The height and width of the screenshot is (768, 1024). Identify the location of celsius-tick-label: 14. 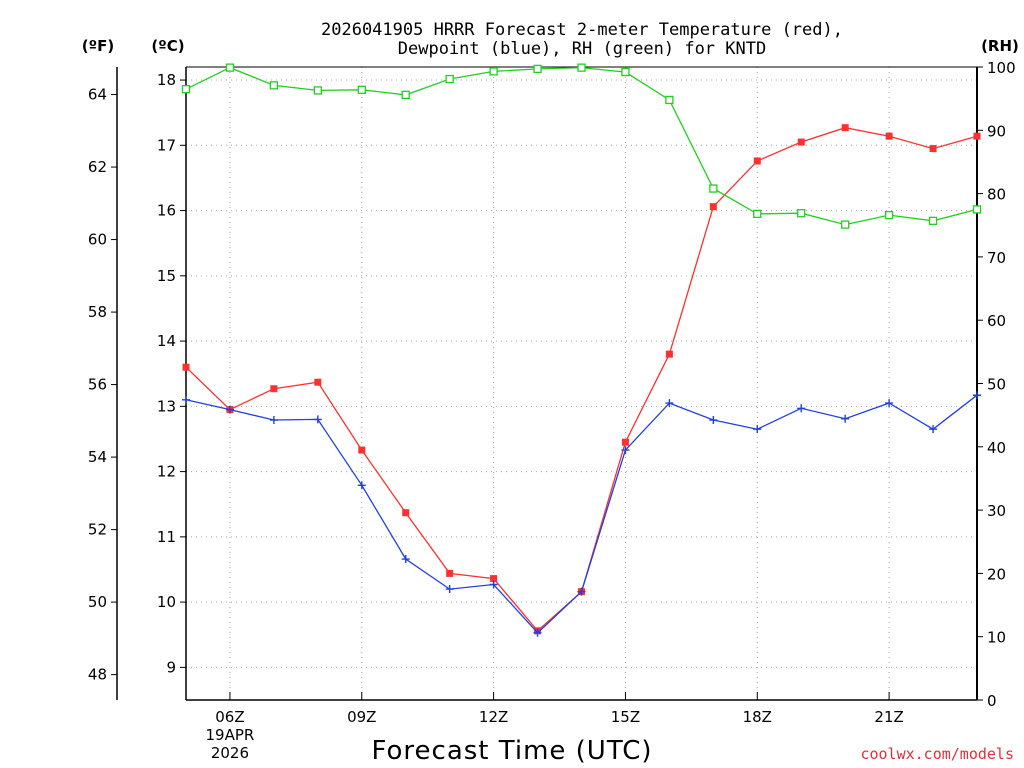
(166, 341).